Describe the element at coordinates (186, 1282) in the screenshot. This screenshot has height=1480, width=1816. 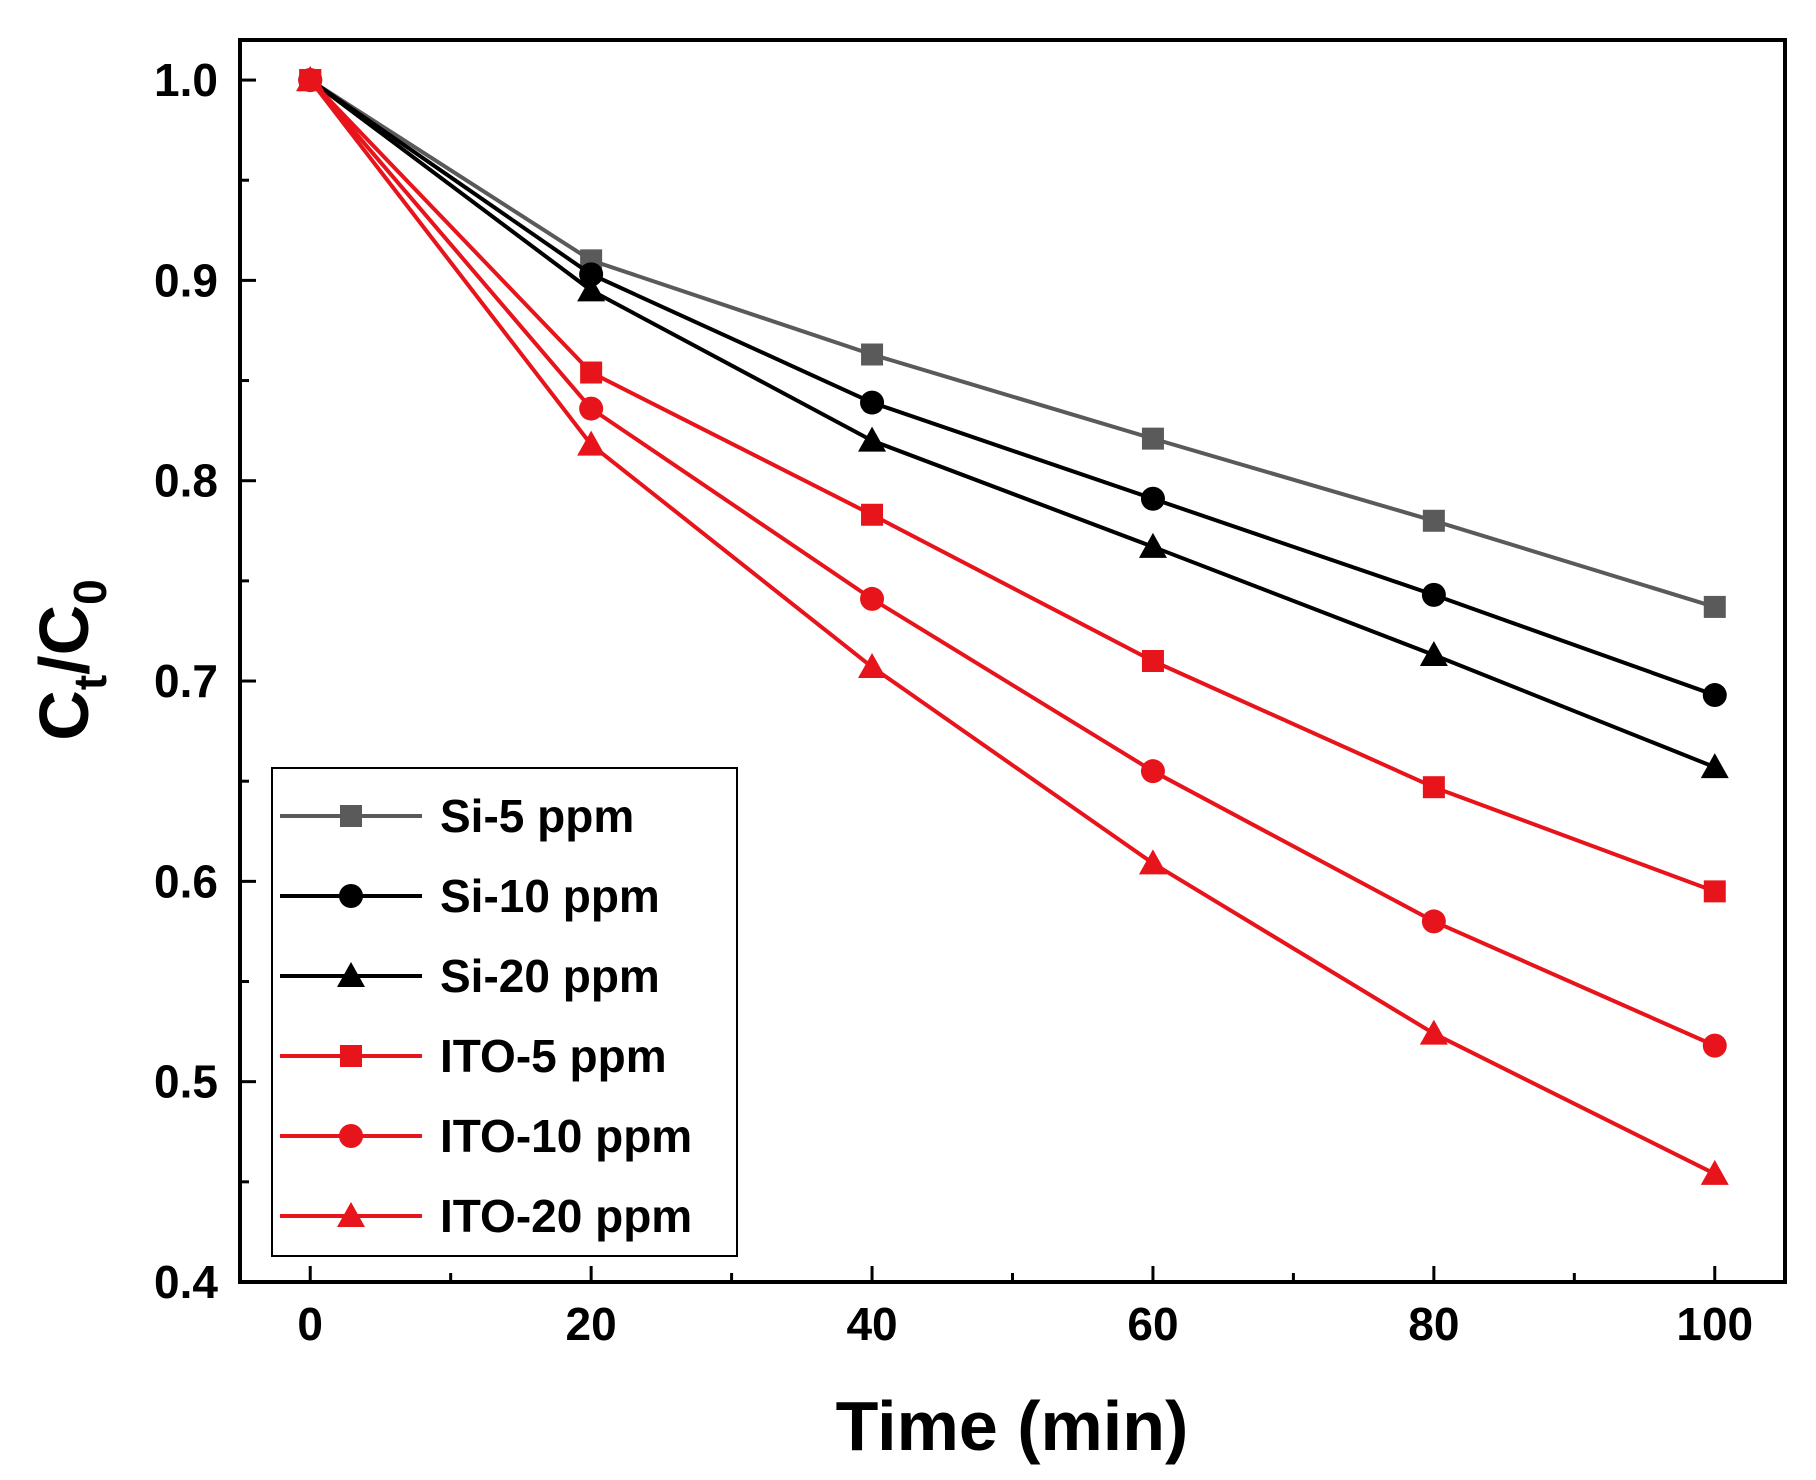
I see `y-tick-label: 0.4` at that location.